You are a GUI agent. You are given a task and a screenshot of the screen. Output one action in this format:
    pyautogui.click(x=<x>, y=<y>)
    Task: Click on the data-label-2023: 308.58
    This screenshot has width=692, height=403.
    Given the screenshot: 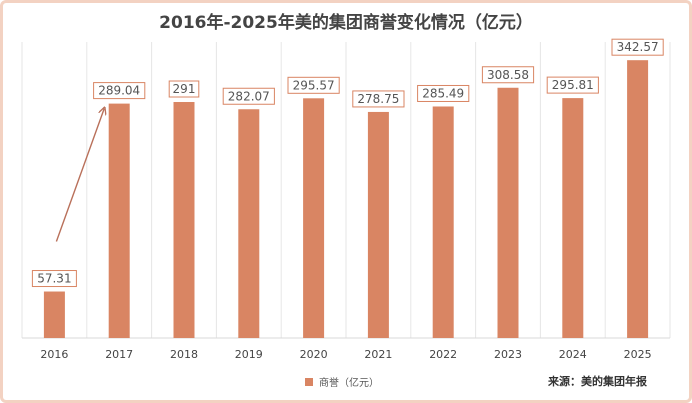 What is the action you would take?
    pyautogui.click(x=508, y=75)
    